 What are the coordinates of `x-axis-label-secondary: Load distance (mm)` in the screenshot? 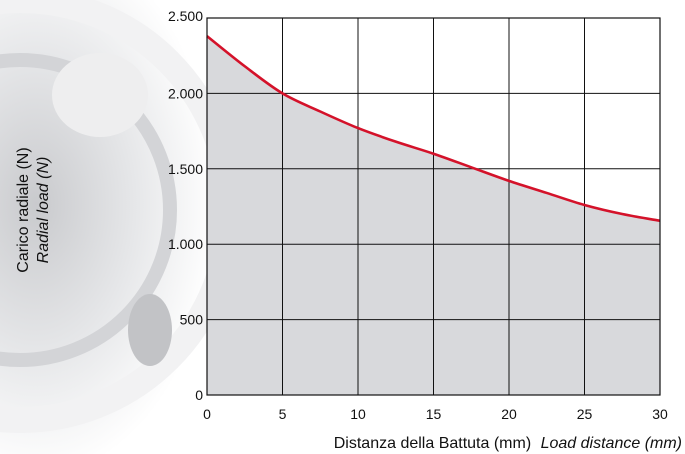 It's located at (611, 443).